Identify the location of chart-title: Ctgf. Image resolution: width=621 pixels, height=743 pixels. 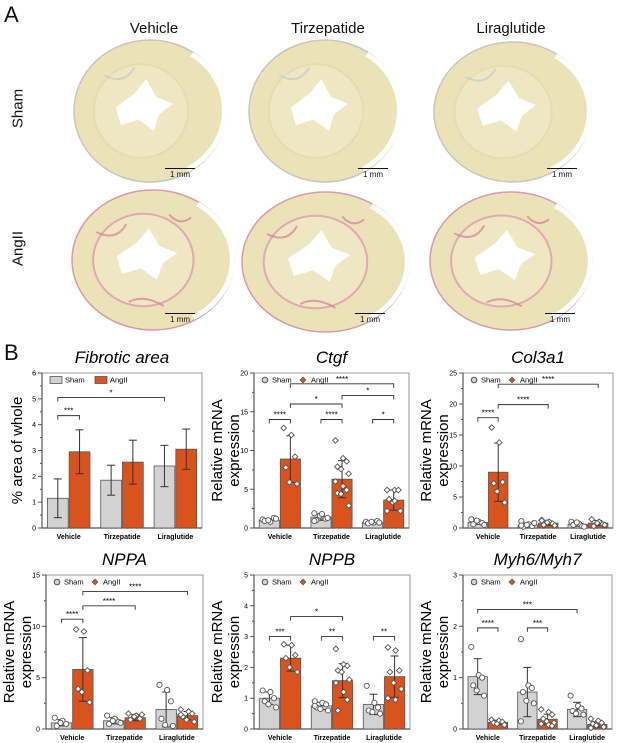
(332, 357).